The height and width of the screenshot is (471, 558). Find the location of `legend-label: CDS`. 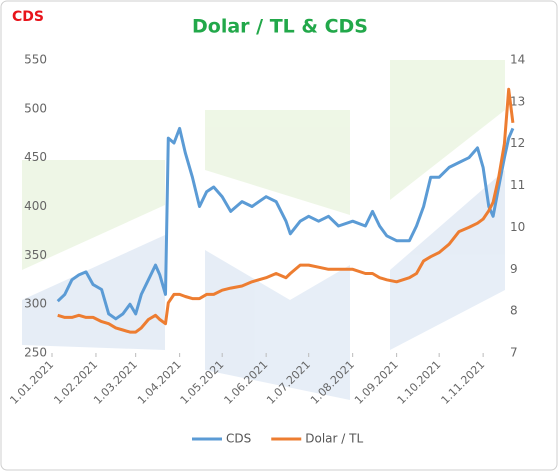

legend-label: CDS is located at coordinates (238, 439).